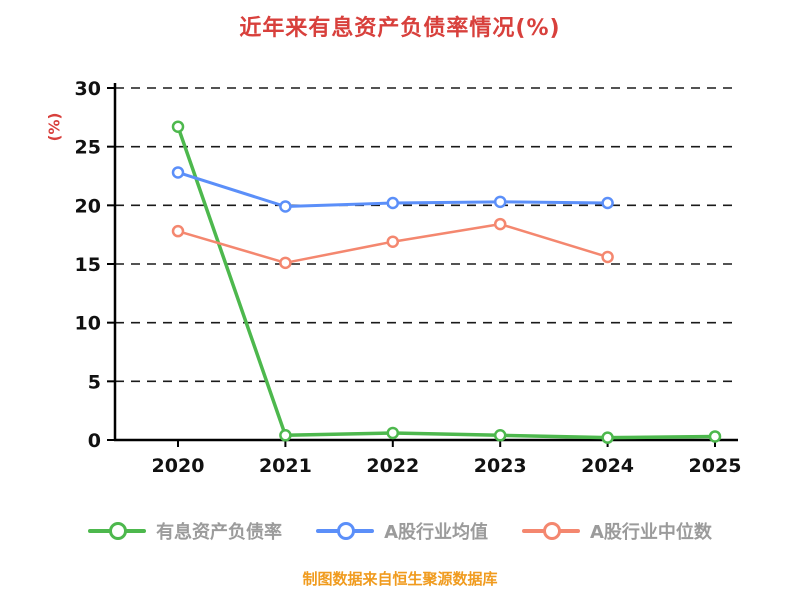 The width and height of the screenshot is (800, 600). Describe the element at coordinates (651, 532) in the screenshot. I see `legend-label: A股行业中位数` at that location.